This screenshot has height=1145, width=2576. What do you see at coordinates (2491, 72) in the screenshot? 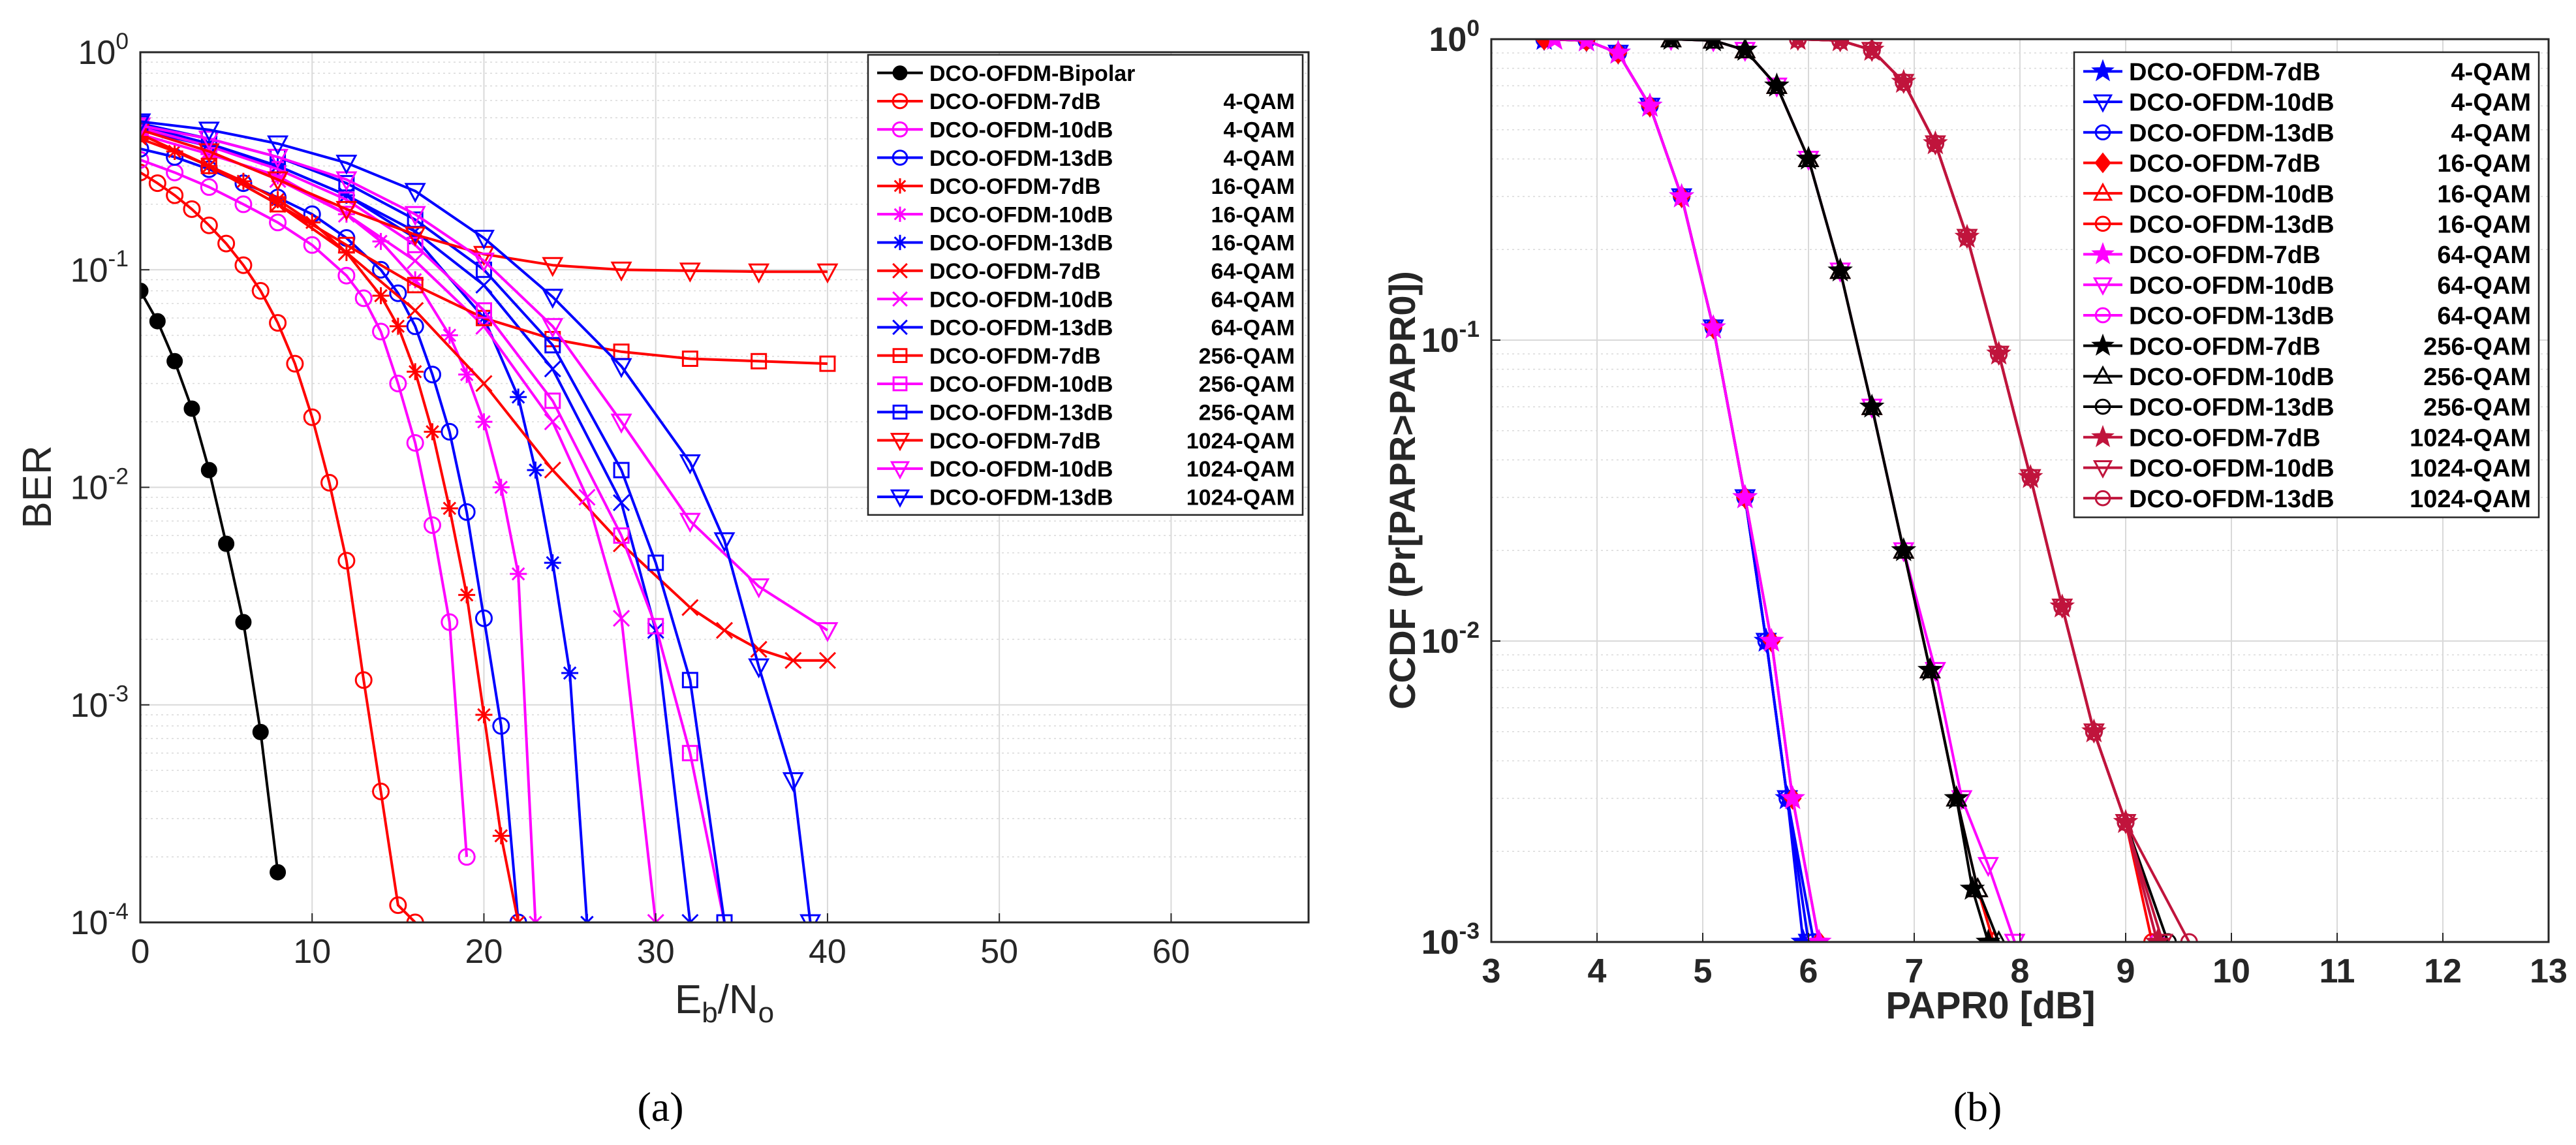
I see `legend-scheme: 4-QAM` at bounding box center [2491, 72].